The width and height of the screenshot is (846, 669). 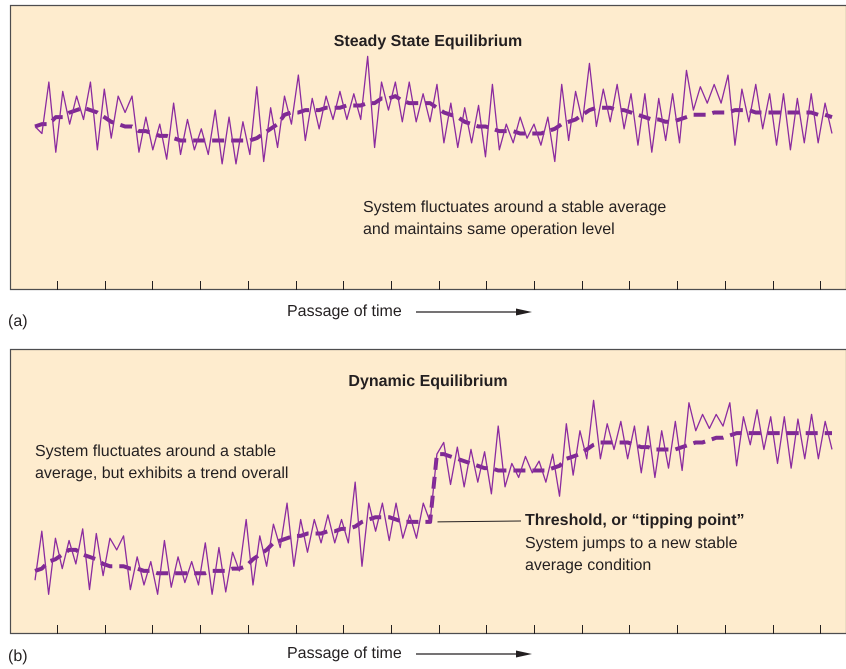 What do you see at coordinates (514, 219) in the screenshot?
I see `annotation: System fluctuates around a stable average and maintains same operation level` at bounding box center [514, 219].